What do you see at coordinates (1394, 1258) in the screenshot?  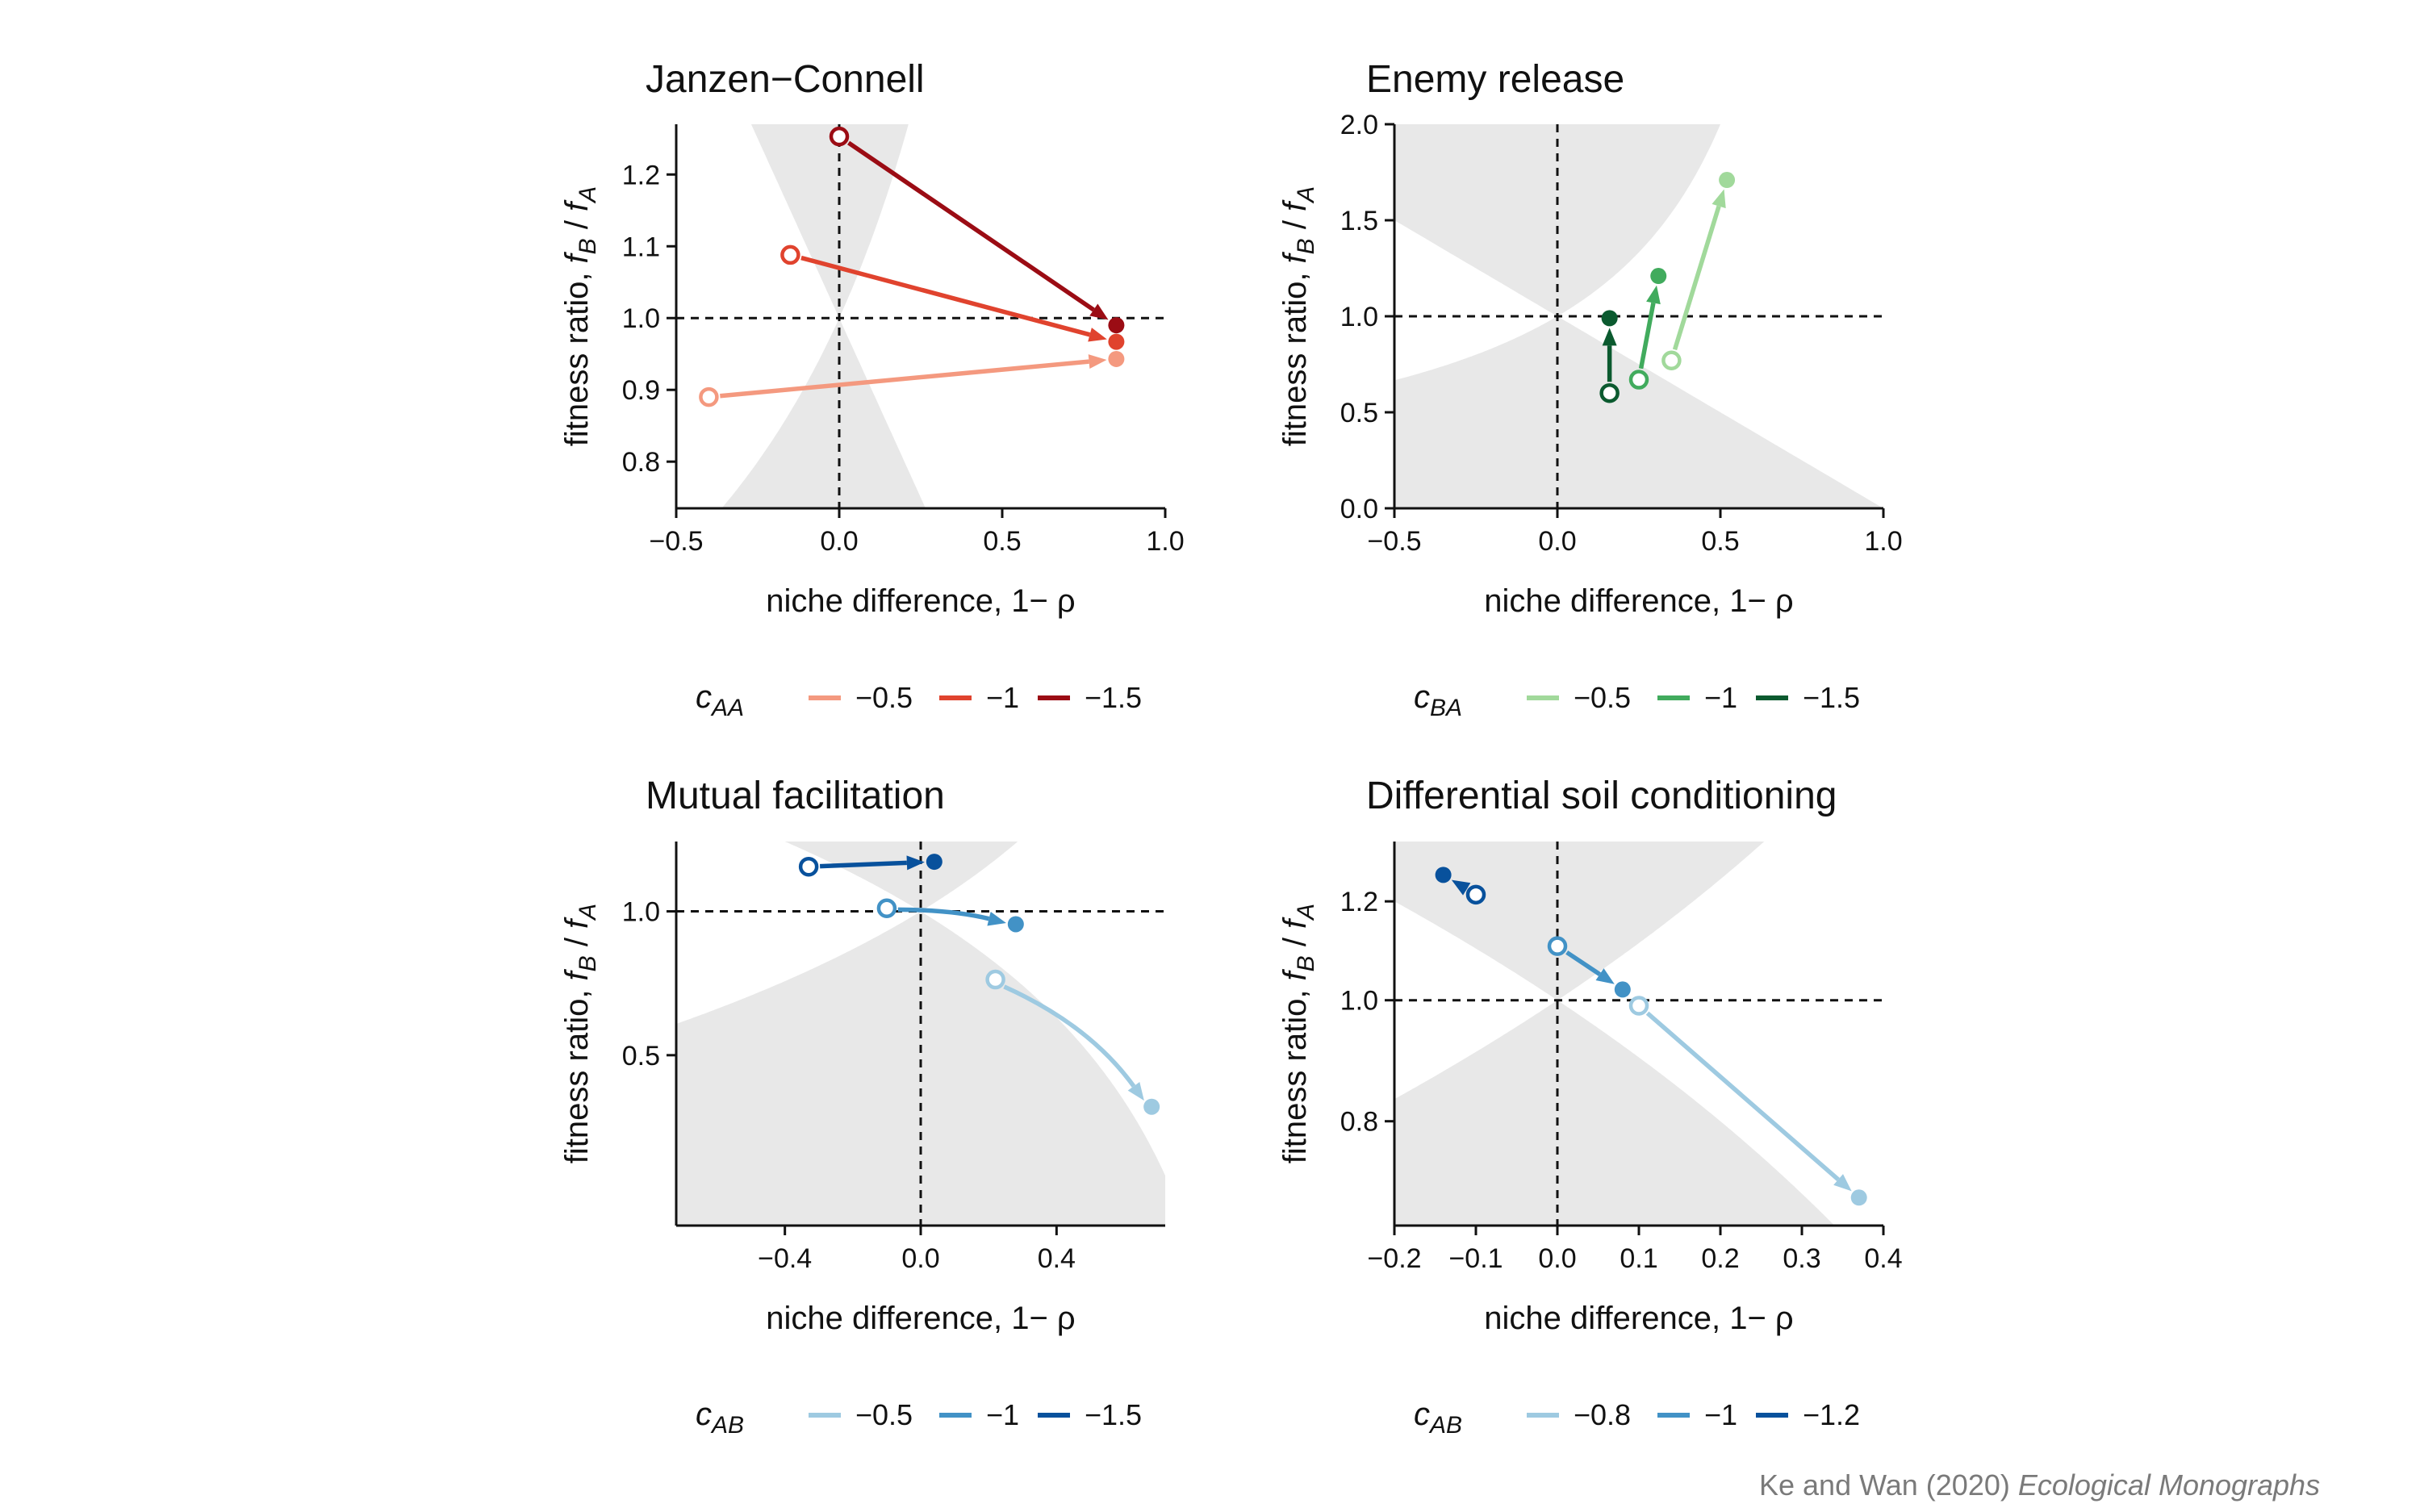 I see `x-tick-label: −0.2` at bounding box center [1394, 1258].